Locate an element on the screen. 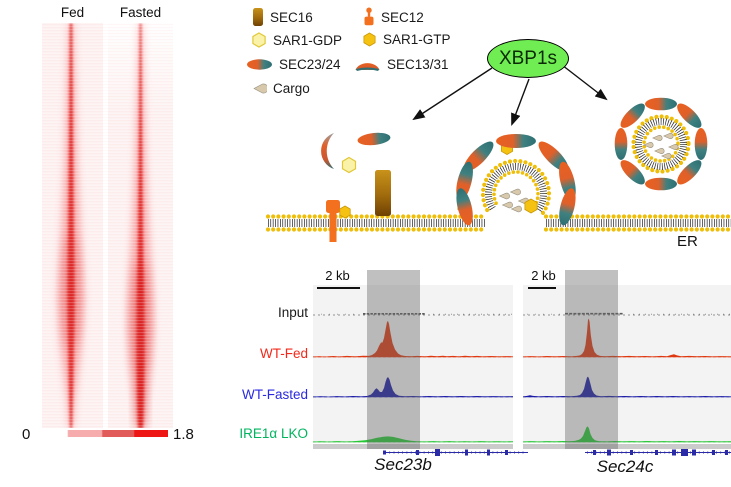  xbp1s-arrows is located at coordinates (510, 95).